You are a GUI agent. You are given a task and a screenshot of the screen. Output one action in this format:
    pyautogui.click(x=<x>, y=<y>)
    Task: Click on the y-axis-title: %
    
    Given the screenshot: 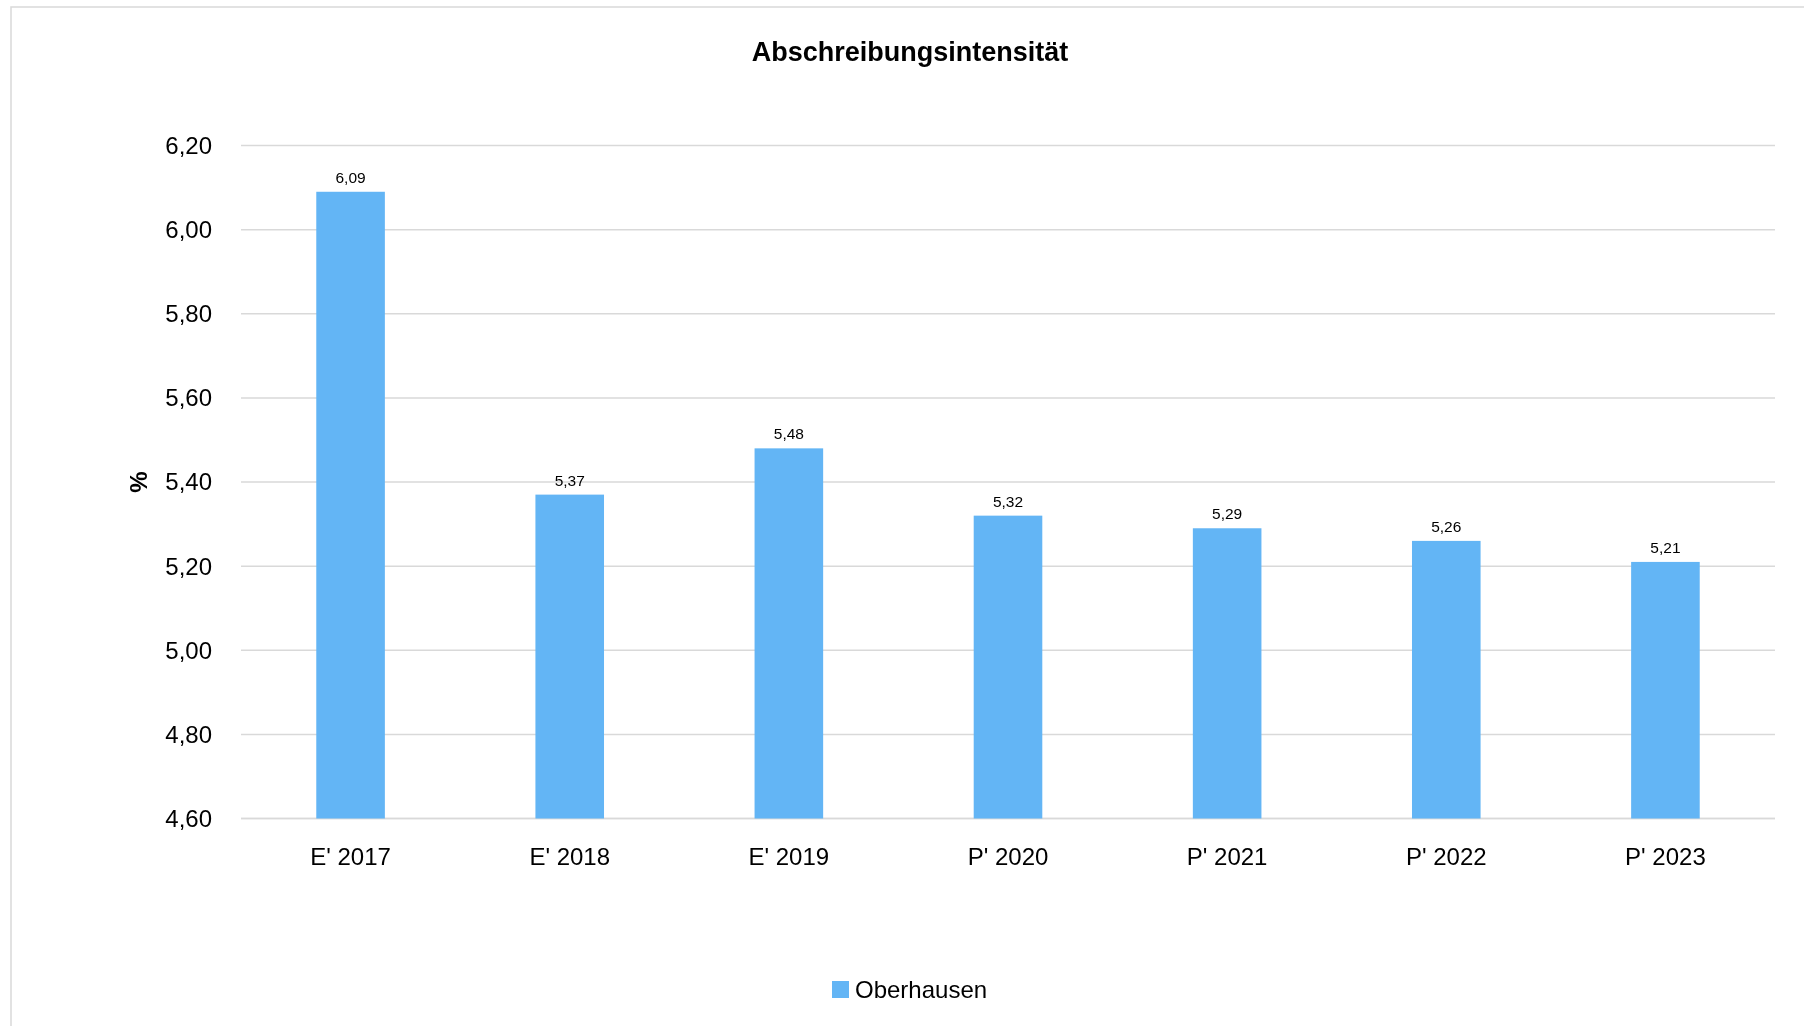 What is the action you would take?
    pyautogui.click(x=138, y=482)
    